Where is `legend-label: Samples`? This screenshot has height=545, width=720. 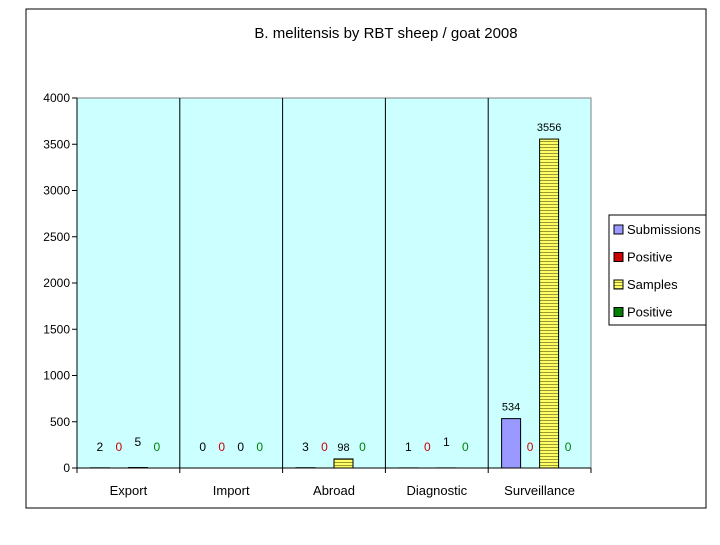
legend-label: Samples is located at coordinates (652, 284).